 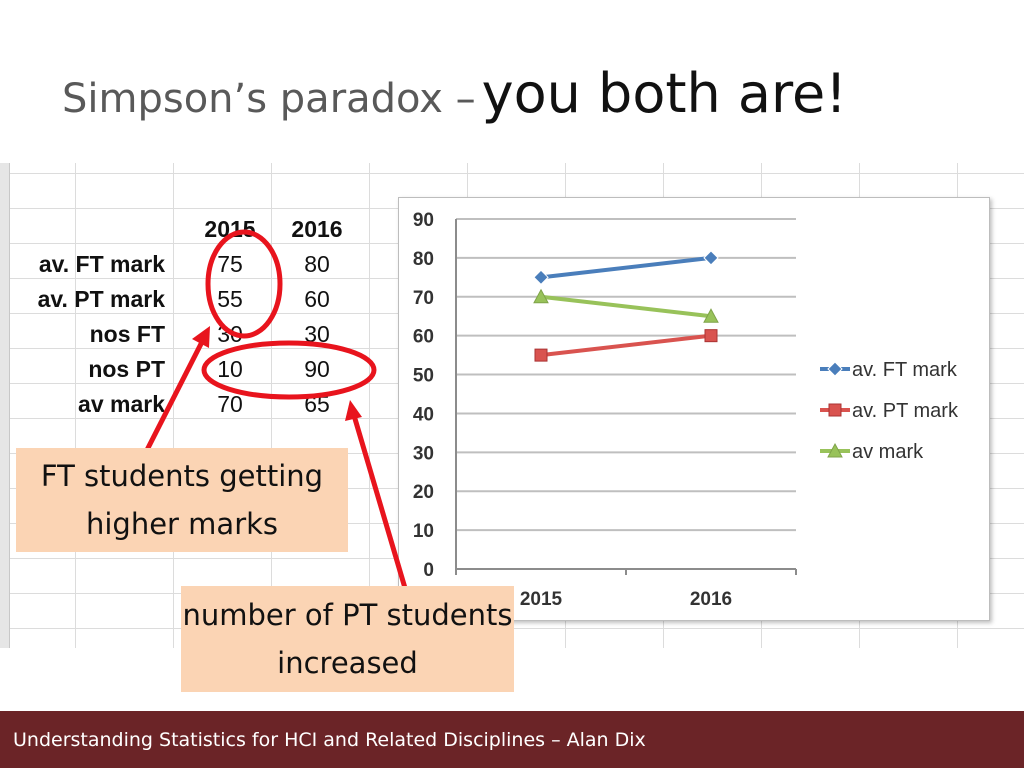 What do you see at coordinates (126, 369) in the screenshot?
I see `row-label: nos PT` at bounding box center [126, 369].